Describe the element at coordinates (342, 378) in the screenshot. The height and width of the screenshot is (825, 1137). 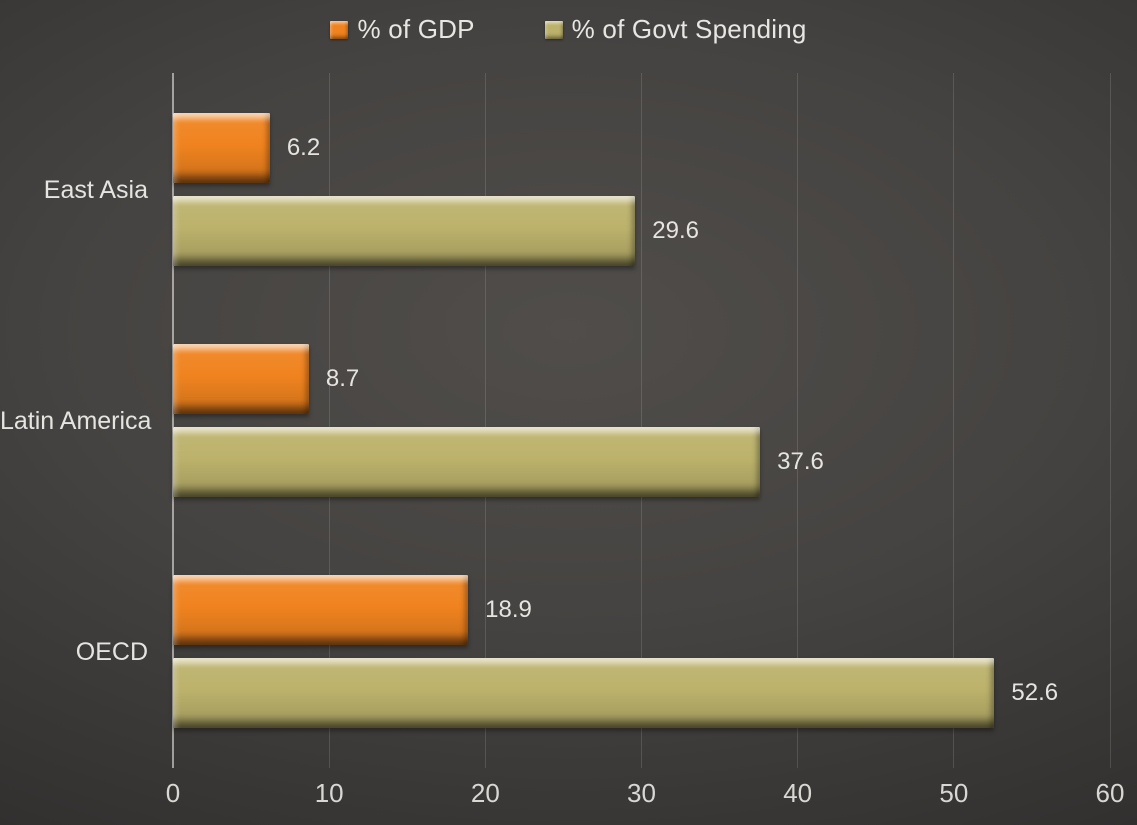
I see `data-label: 8.7` at that location.